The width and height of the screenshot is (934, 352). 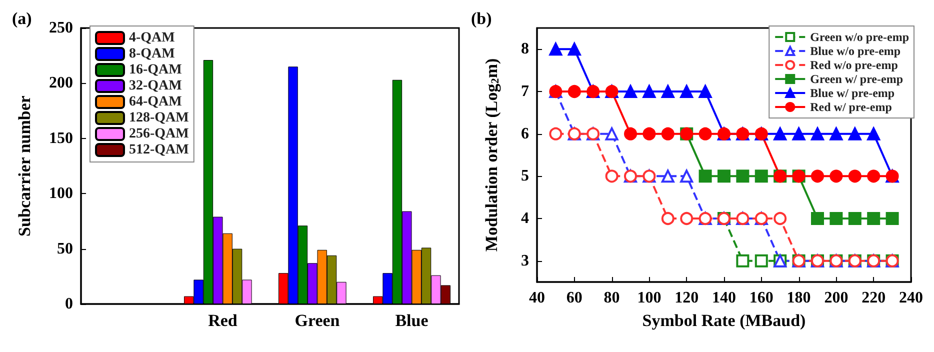 I want to click on y-tick-label: 100, so click(x=61, y=193).